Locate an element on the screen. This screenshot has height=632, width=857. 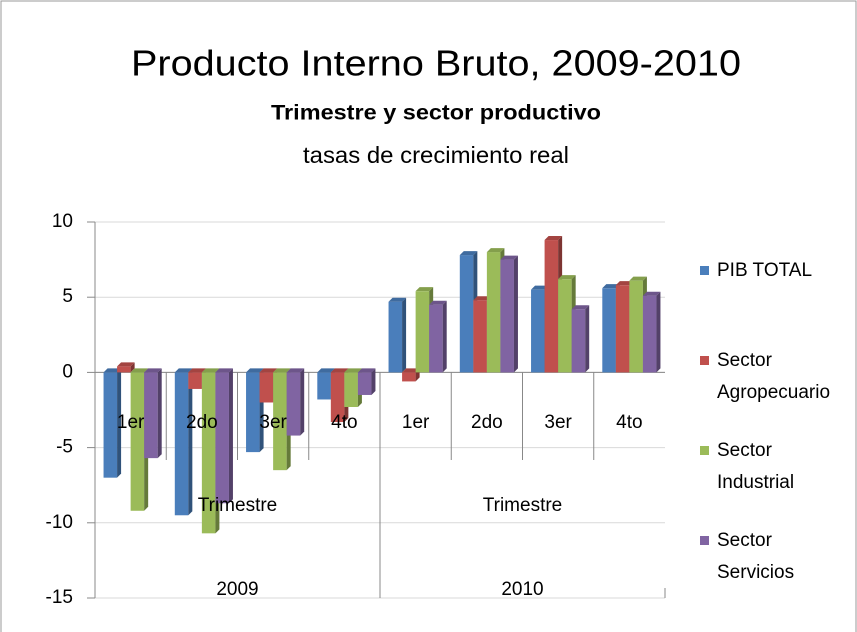
legend-entry: Sector Servicios is located at coordinates (765, 557).